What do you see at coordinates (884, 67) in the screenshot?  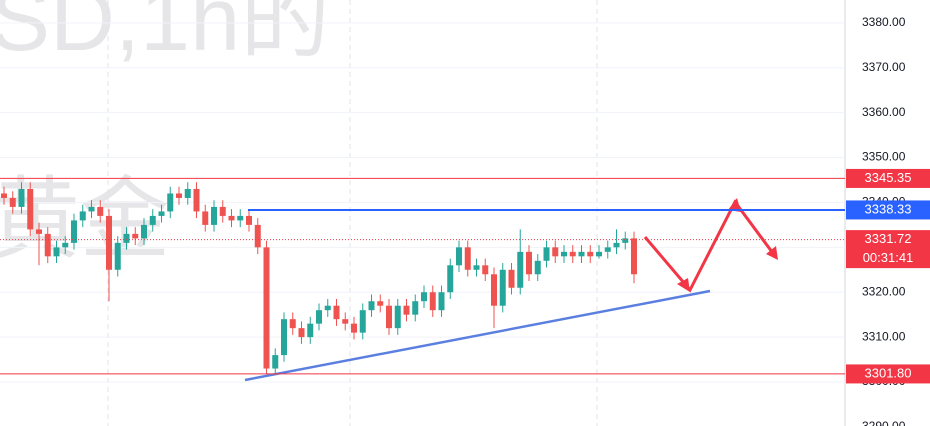 I see `y-tick-label: 3370.00` at bounding box center [884, 67].